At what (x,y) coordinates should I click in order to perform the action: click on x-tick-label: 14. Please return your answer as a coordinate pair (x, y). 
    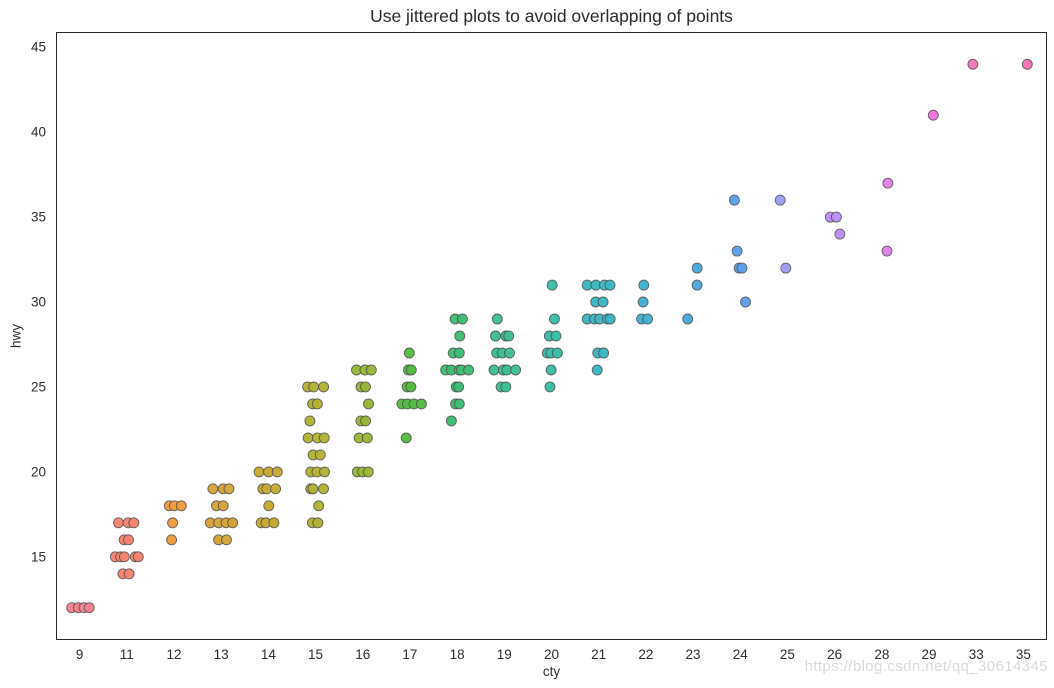
    Looking at the image, I should click on (268, 654).